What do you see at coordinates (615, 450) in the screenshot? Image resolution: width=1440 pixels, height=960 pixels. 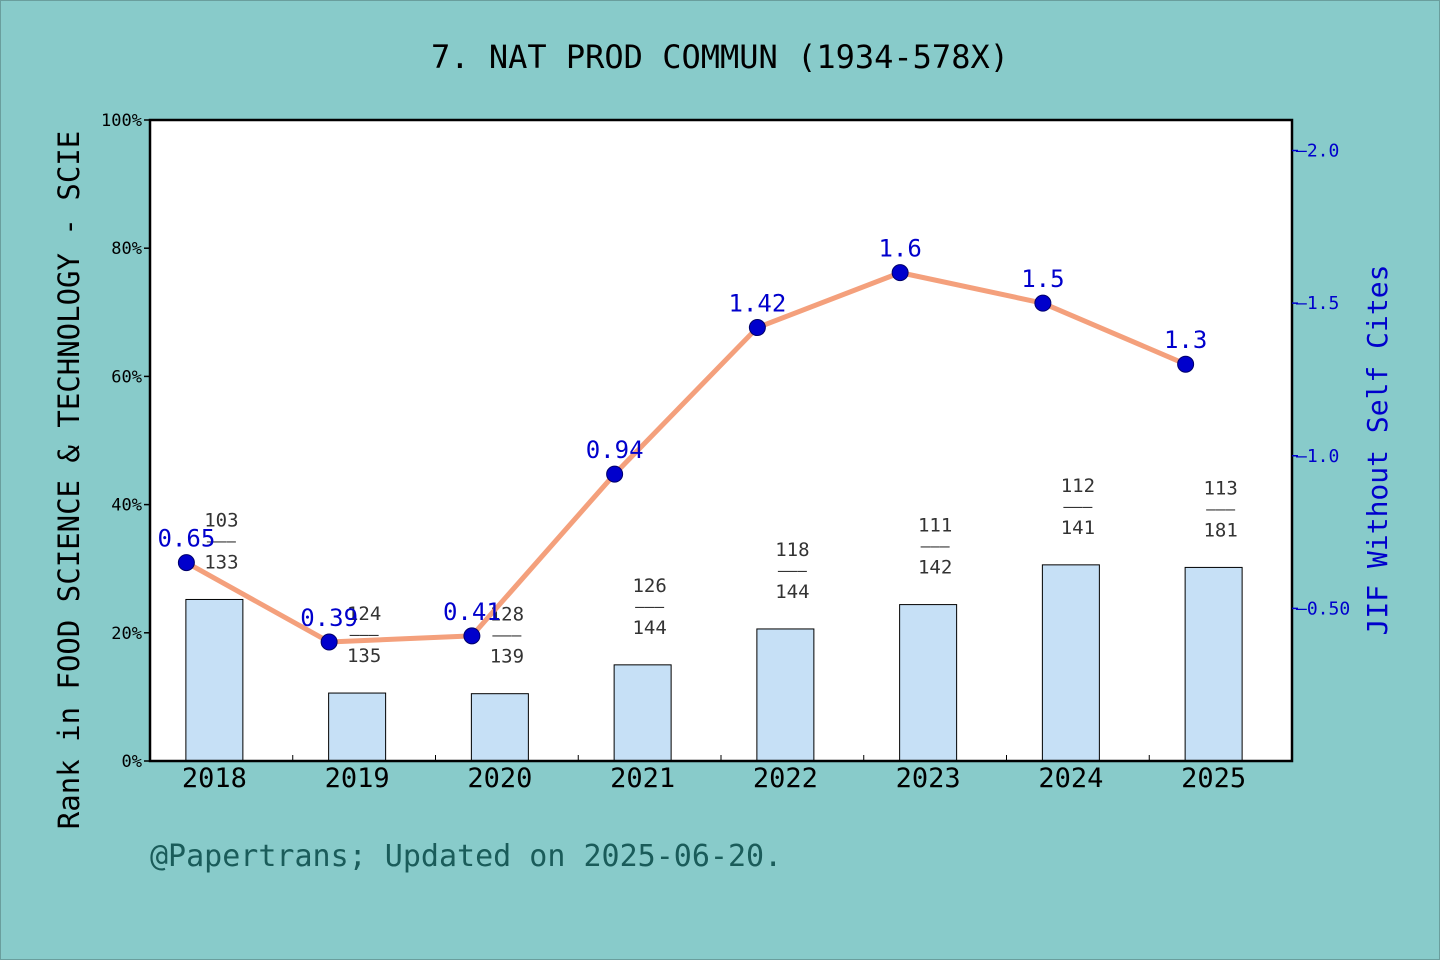 I see `jif-value-label: 0.94` at bounding box center [615, 450].